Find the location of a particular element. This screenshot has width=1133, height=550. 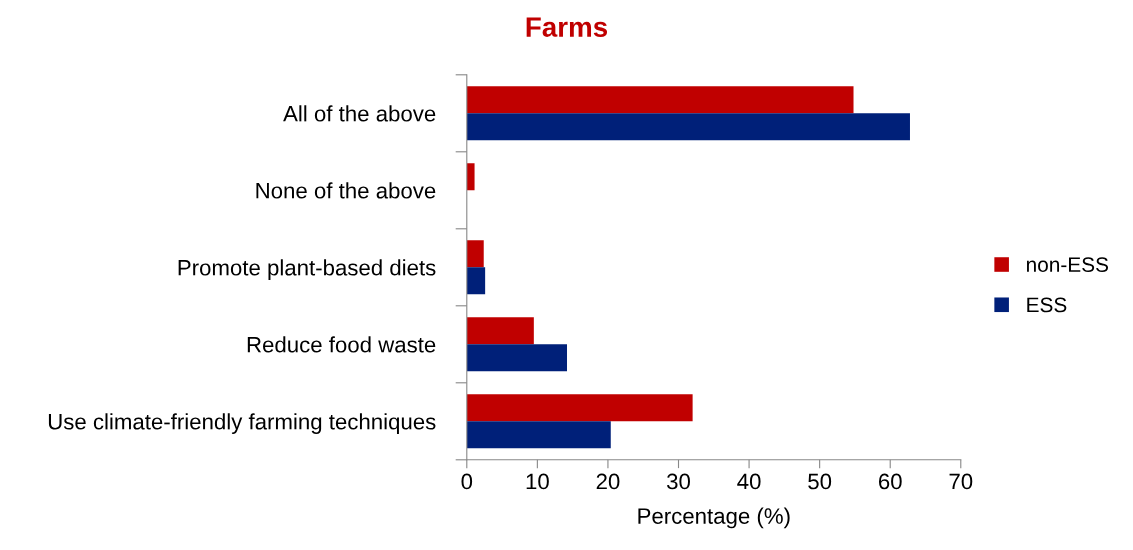

x-axis-title: Percentage (%) is located at coordinates (714, 518).